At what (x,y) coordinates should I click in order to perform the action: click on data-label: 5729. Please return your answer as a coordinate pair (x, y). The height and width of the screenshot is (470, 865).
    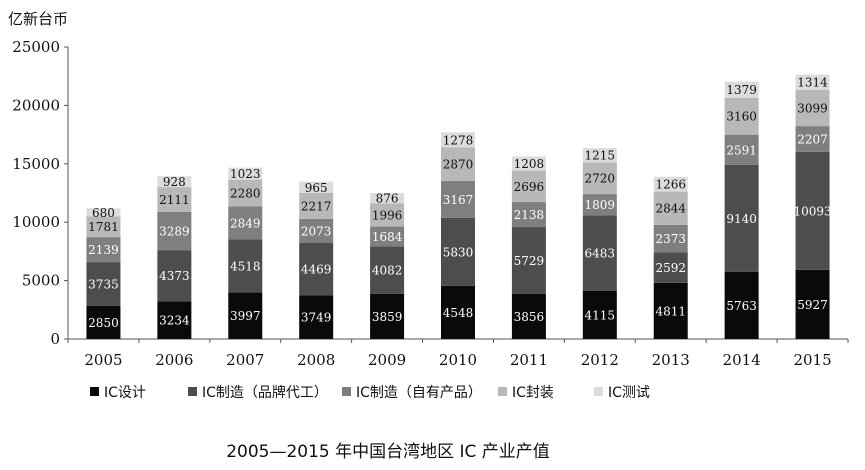
    Looking at the image, I should click on (529, 261).